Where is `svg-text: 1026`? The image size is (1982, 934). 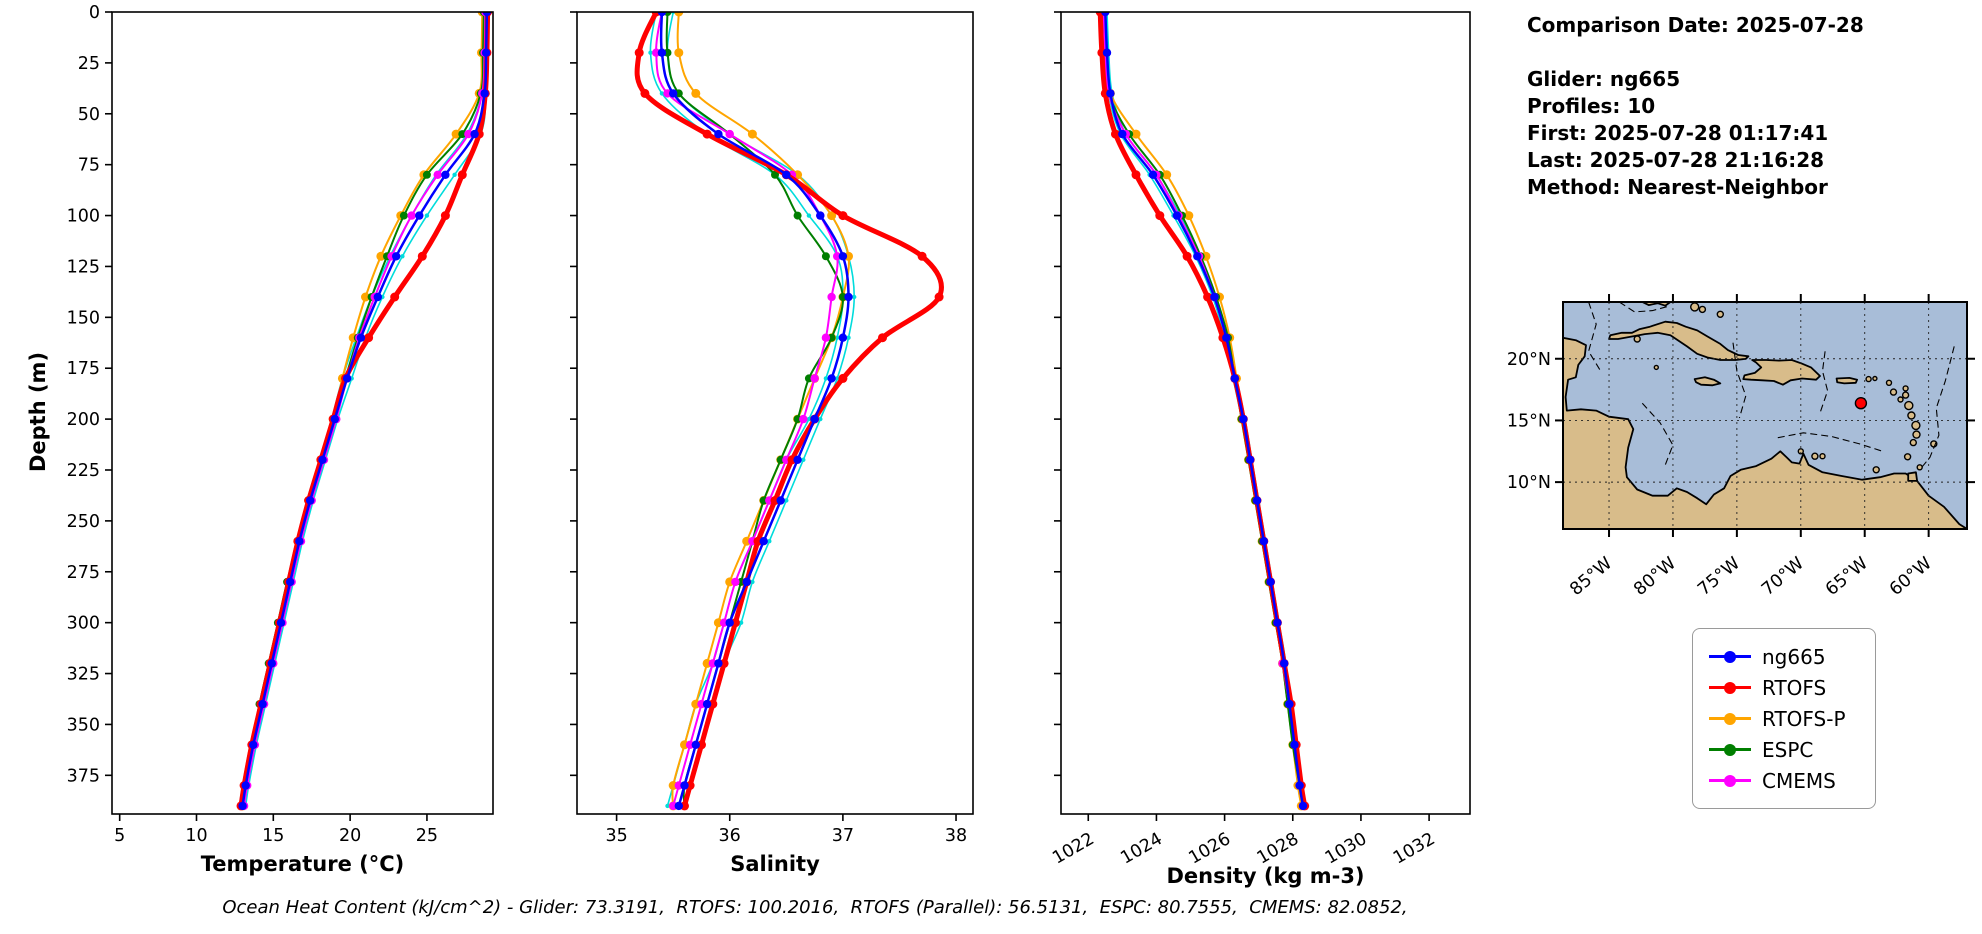
svg-text: 1026 is located at coordinates (1210, 849).